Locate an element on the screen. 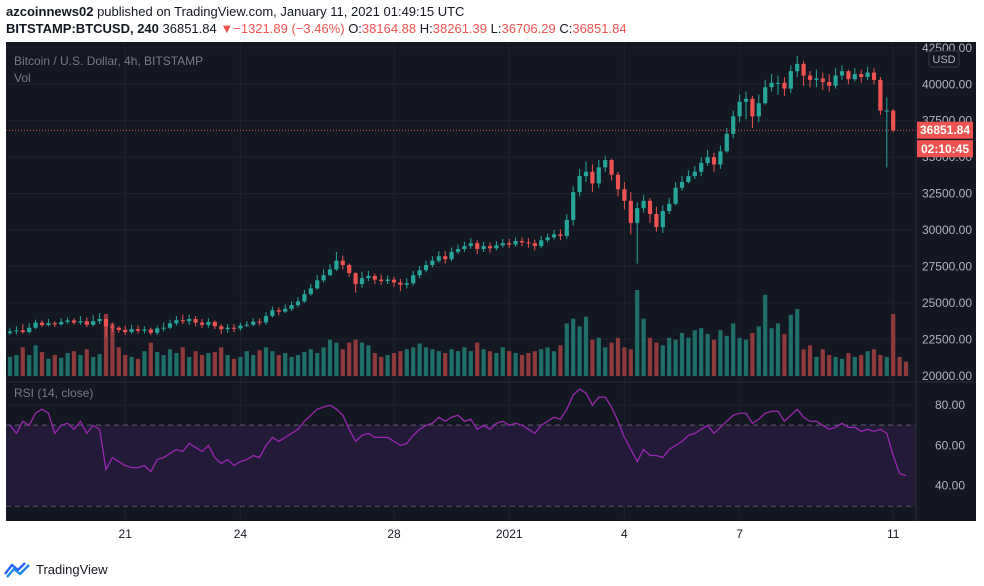 This screenshot has height=586, width=984. publisher-name: azcoinnews02 is located at coordinates (50, 11).